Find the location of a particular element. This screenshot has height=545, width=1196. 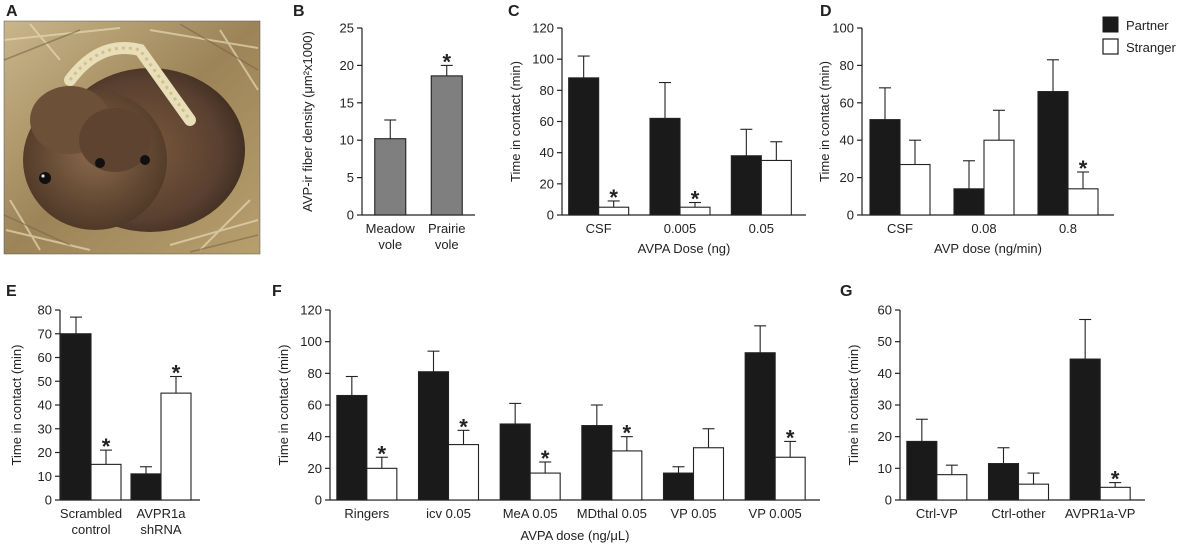

panel-label-a: A is located at coordinates (12, 11).